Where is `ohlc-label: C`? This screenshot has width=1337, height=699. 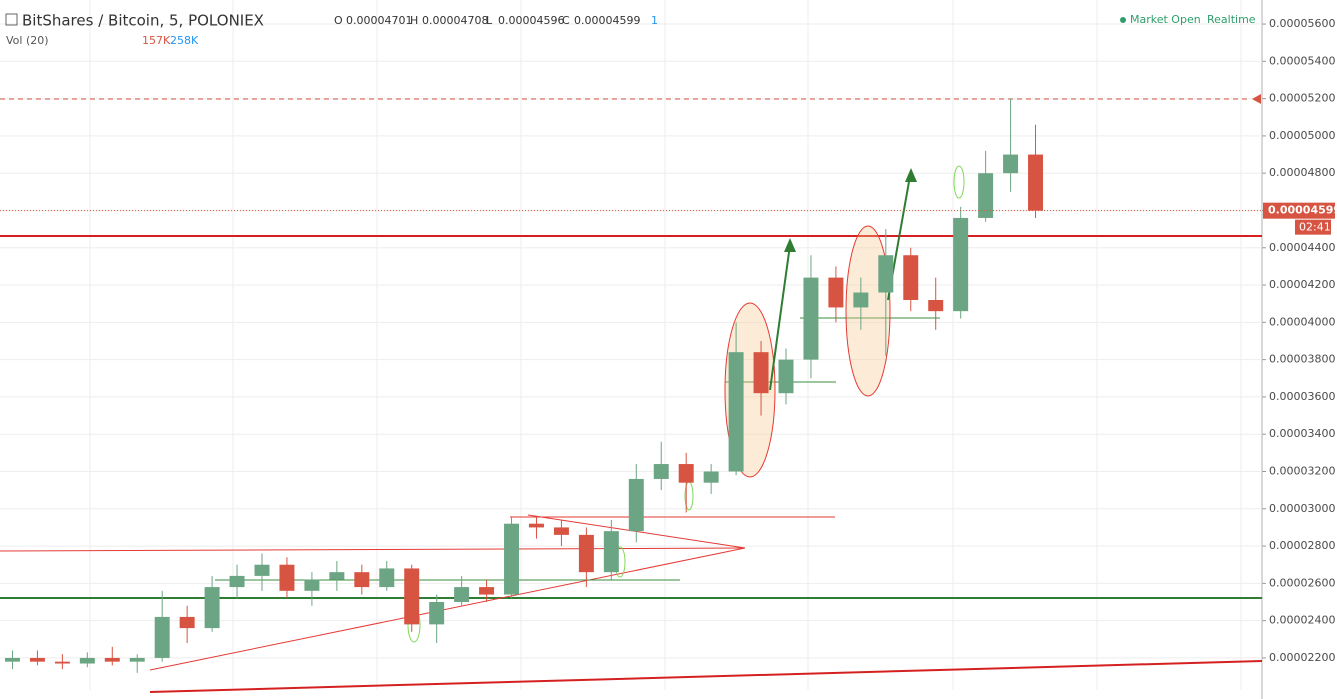
ohlc-label: C is located at coordinates (566, 20).